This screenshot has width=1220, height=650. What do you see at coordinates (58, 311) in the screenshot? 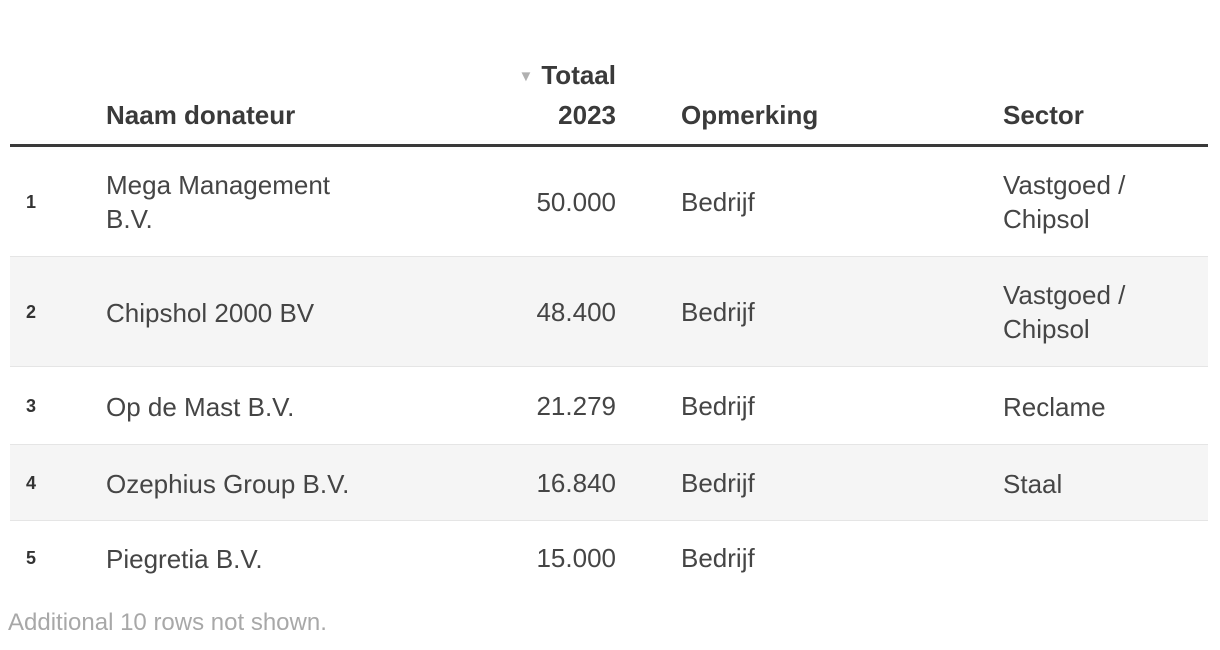
I see `row-number: 2` at bounding box center [58, 311].